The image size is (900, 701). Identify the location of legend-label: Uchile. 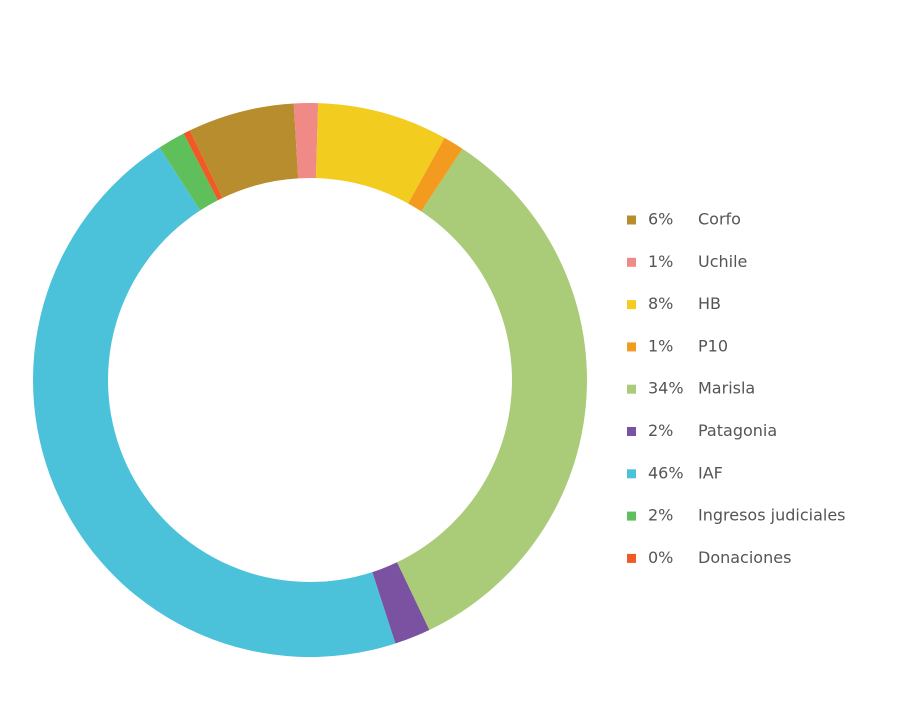
(722, 261).